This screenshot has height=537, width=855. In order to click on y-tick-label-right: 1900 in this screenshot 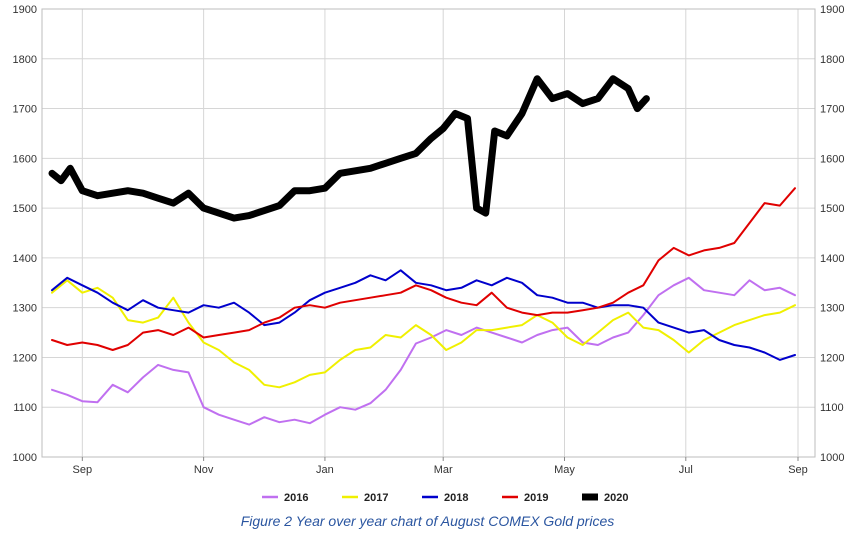, I will do `click(832, 10)`.